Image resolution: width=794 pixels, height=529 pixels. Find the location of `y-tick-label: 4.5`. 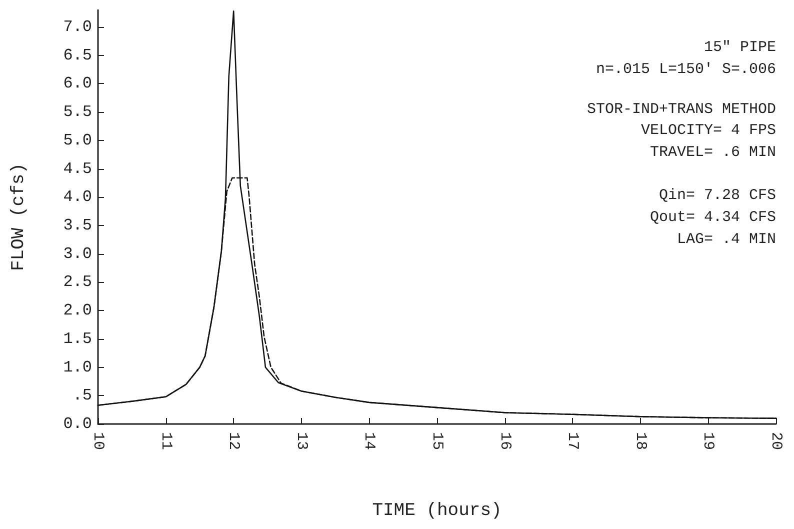

y-tick-label: 4.5 is located at coordinates (77, 169).